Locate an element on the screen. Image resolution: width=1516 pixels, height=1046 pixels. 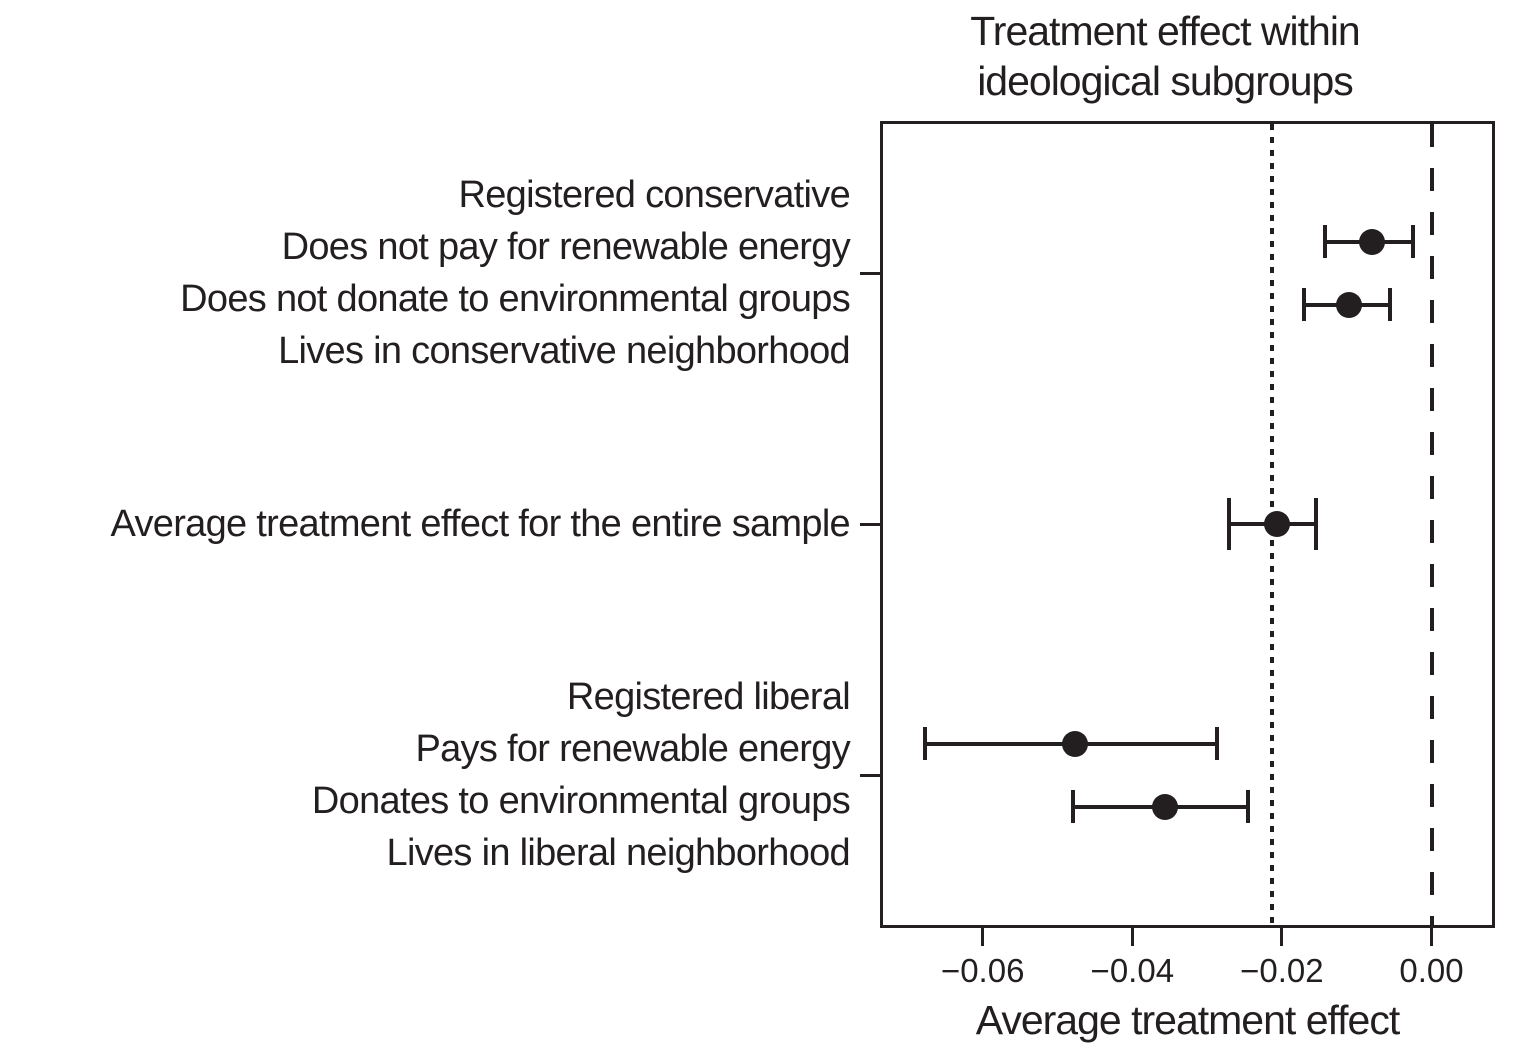
x-axis-tick-label: 0.00 is located at coordinates (1431, 970).